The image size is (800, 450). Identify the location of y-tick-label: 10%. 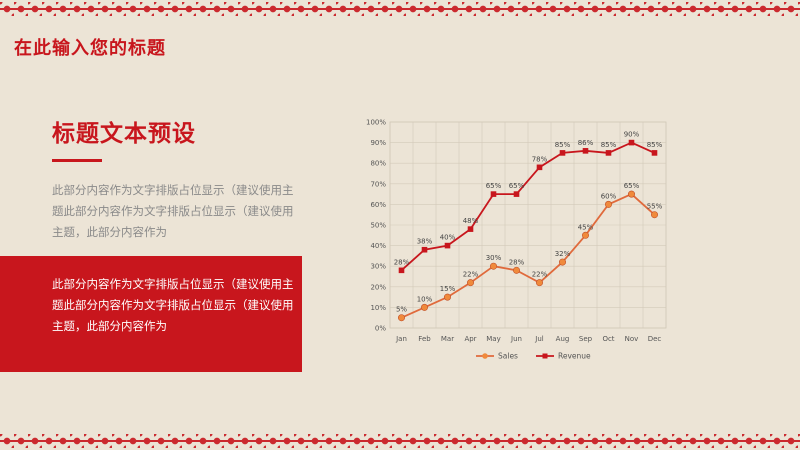
(378, 308).